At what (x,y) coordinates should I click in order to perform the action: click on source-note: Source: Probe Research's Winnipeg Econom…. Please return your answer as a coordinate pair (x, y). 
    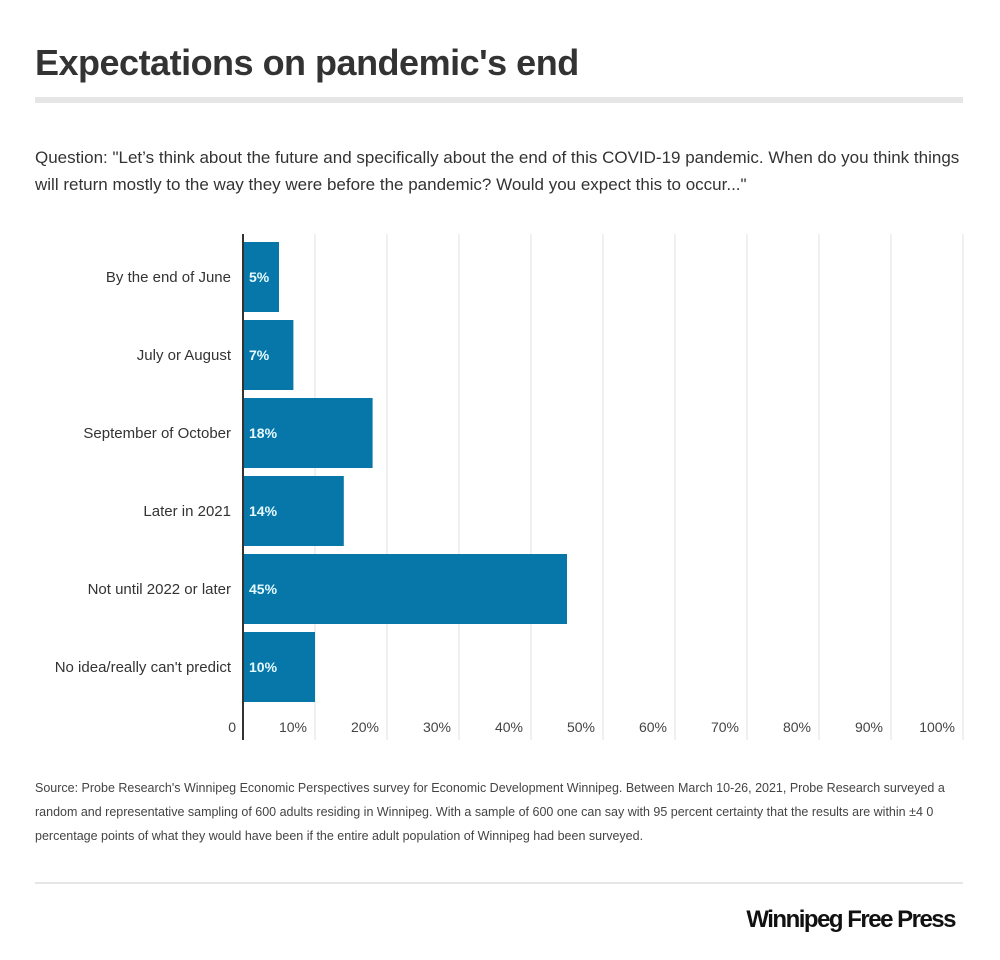
    Looking at the image, I should click on (490, 812).